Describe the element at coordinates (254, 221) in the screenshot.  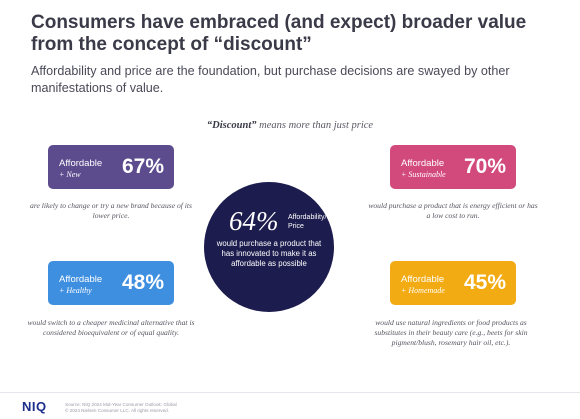
I see `center-percent: 64%` at that location.